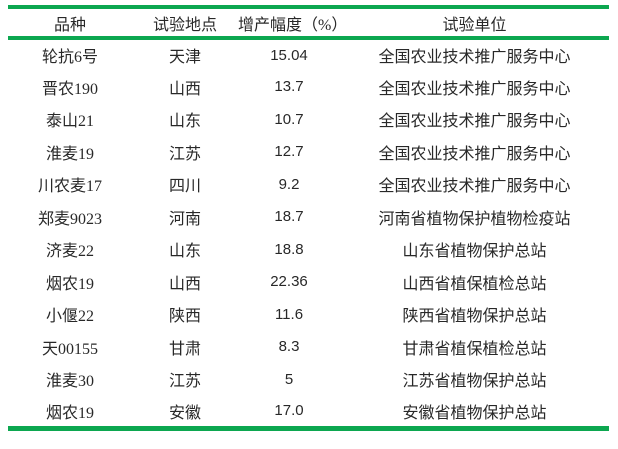  Describe the element at coordinates (289, 55) in the screenshot. I see `cell-increase: 15.04` at that location.